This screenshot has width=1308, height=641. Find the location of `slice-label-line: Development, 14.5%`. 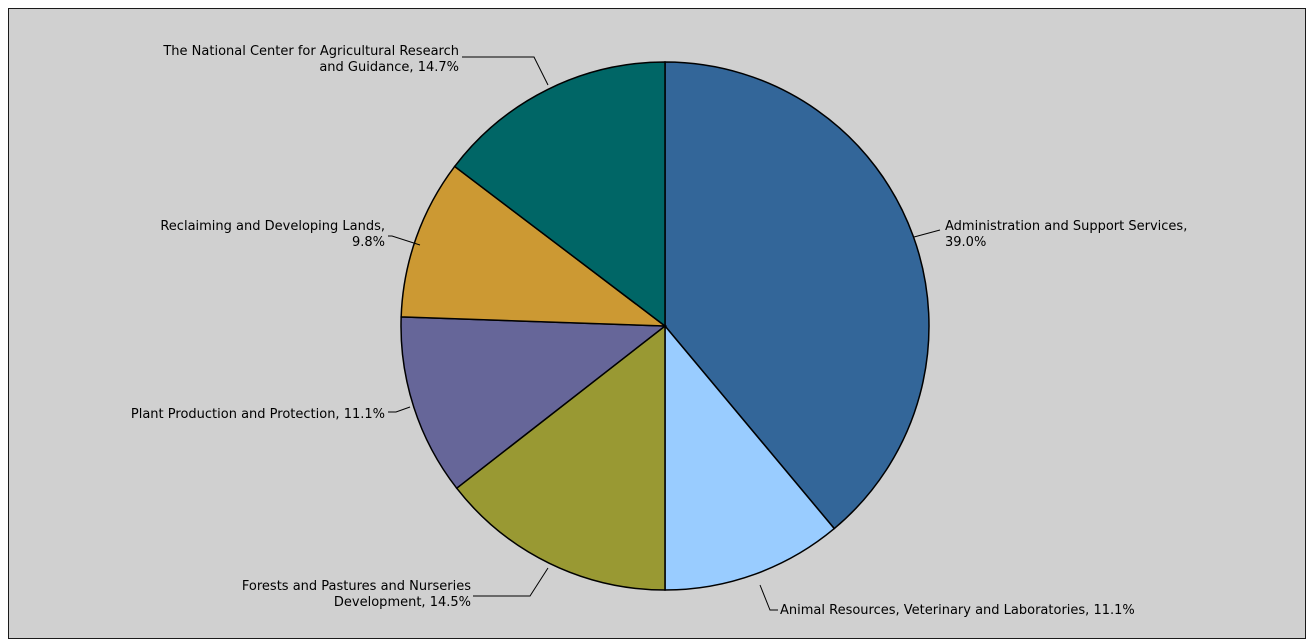

slice-label-line: Development, 14.5% is located at coordinates (402, 602).